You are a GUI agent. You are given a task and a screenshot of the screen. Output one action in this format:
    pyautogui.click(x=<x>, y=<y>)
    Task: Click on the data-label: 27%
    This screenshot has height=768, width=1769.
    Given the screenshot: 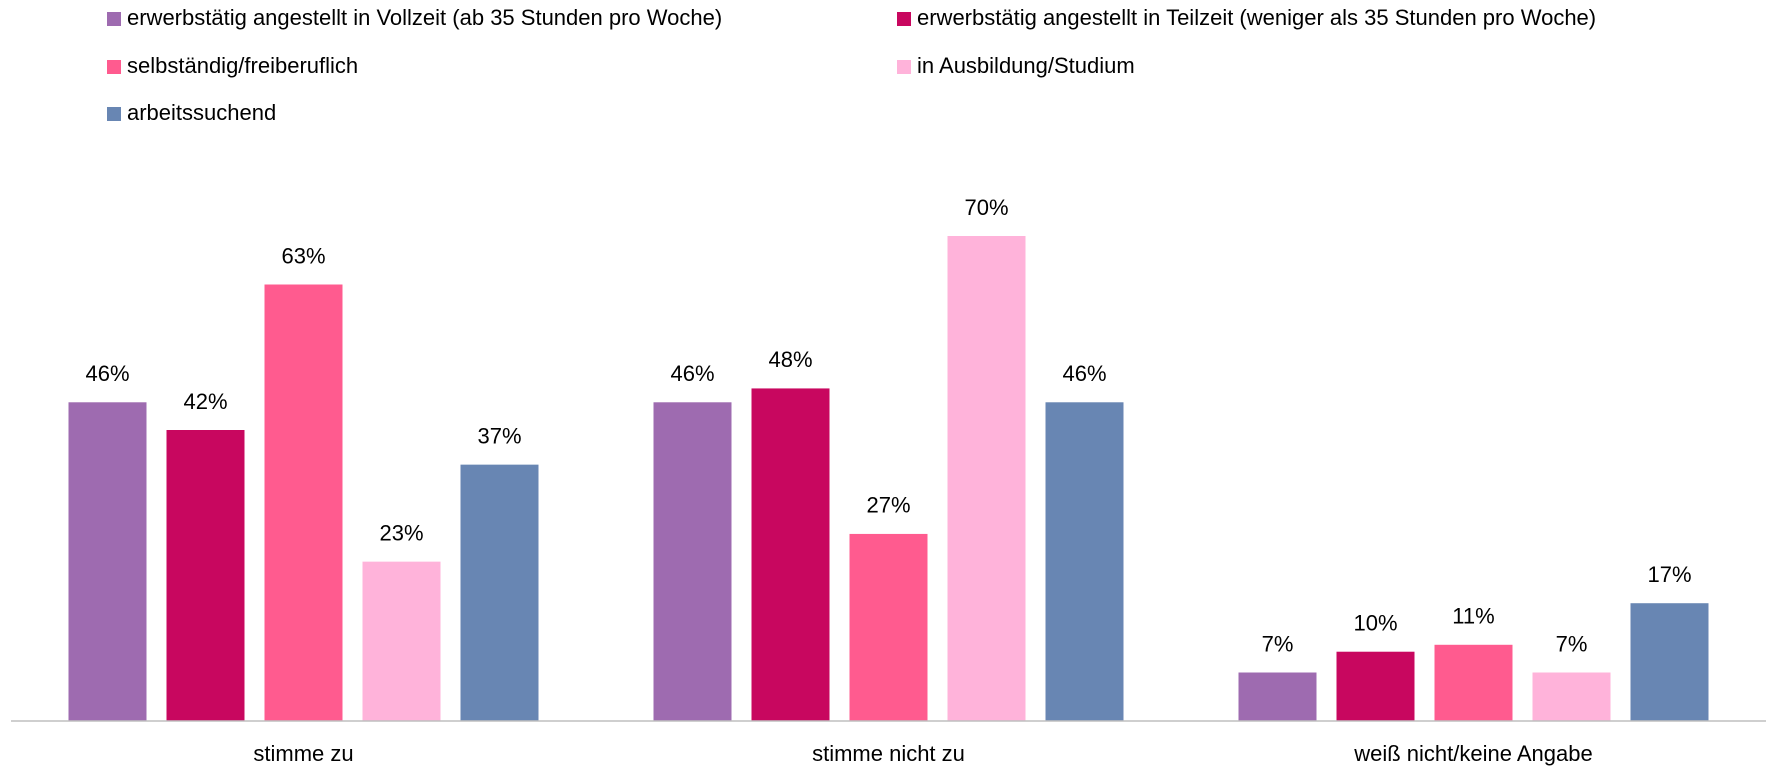 What is the action you would take?
    pyautogui.click(x=888, y=505)
    